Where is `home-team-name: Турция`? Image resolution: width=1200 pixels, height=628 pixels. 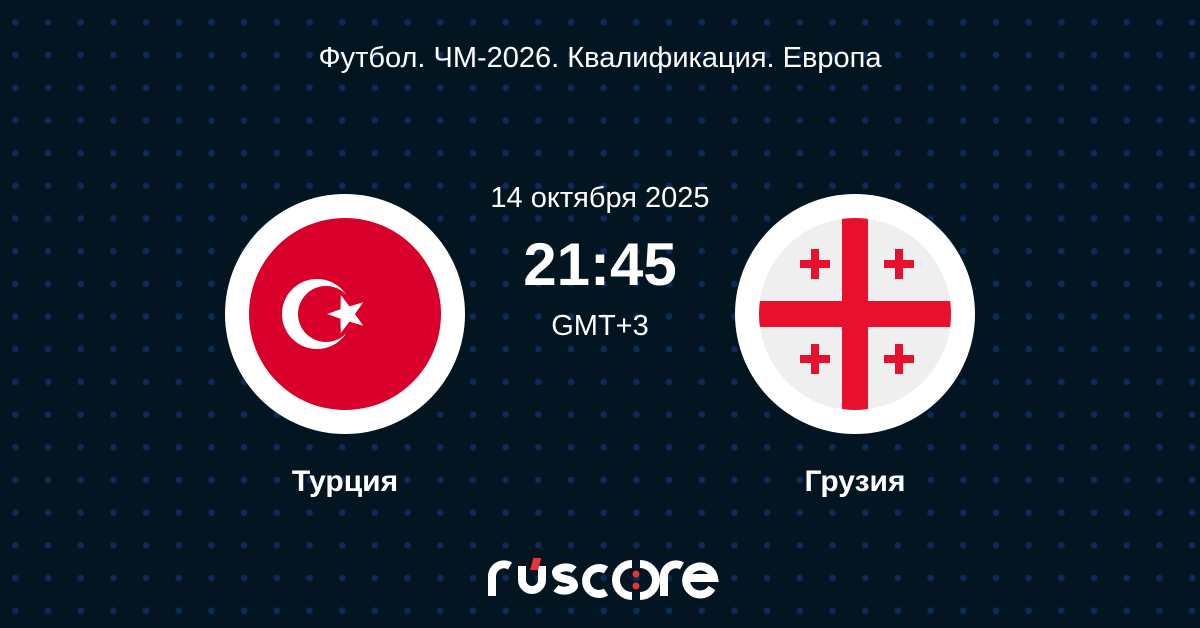
home-team-name: Турция is located at coordinates (345, 481).